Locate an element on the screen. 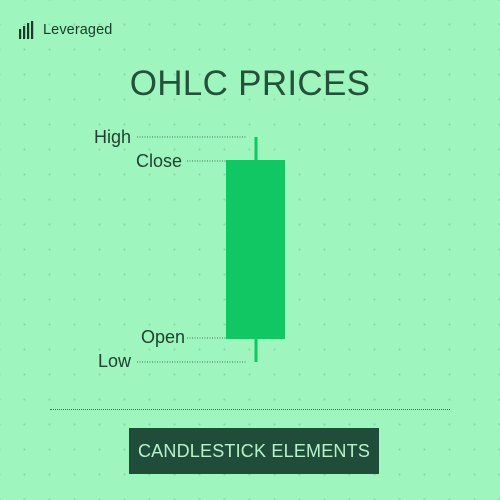 Image resolution: width=500 pixels, height=500 pixels. page-title: OHLC PRICES is located at coordinates (250, 83).